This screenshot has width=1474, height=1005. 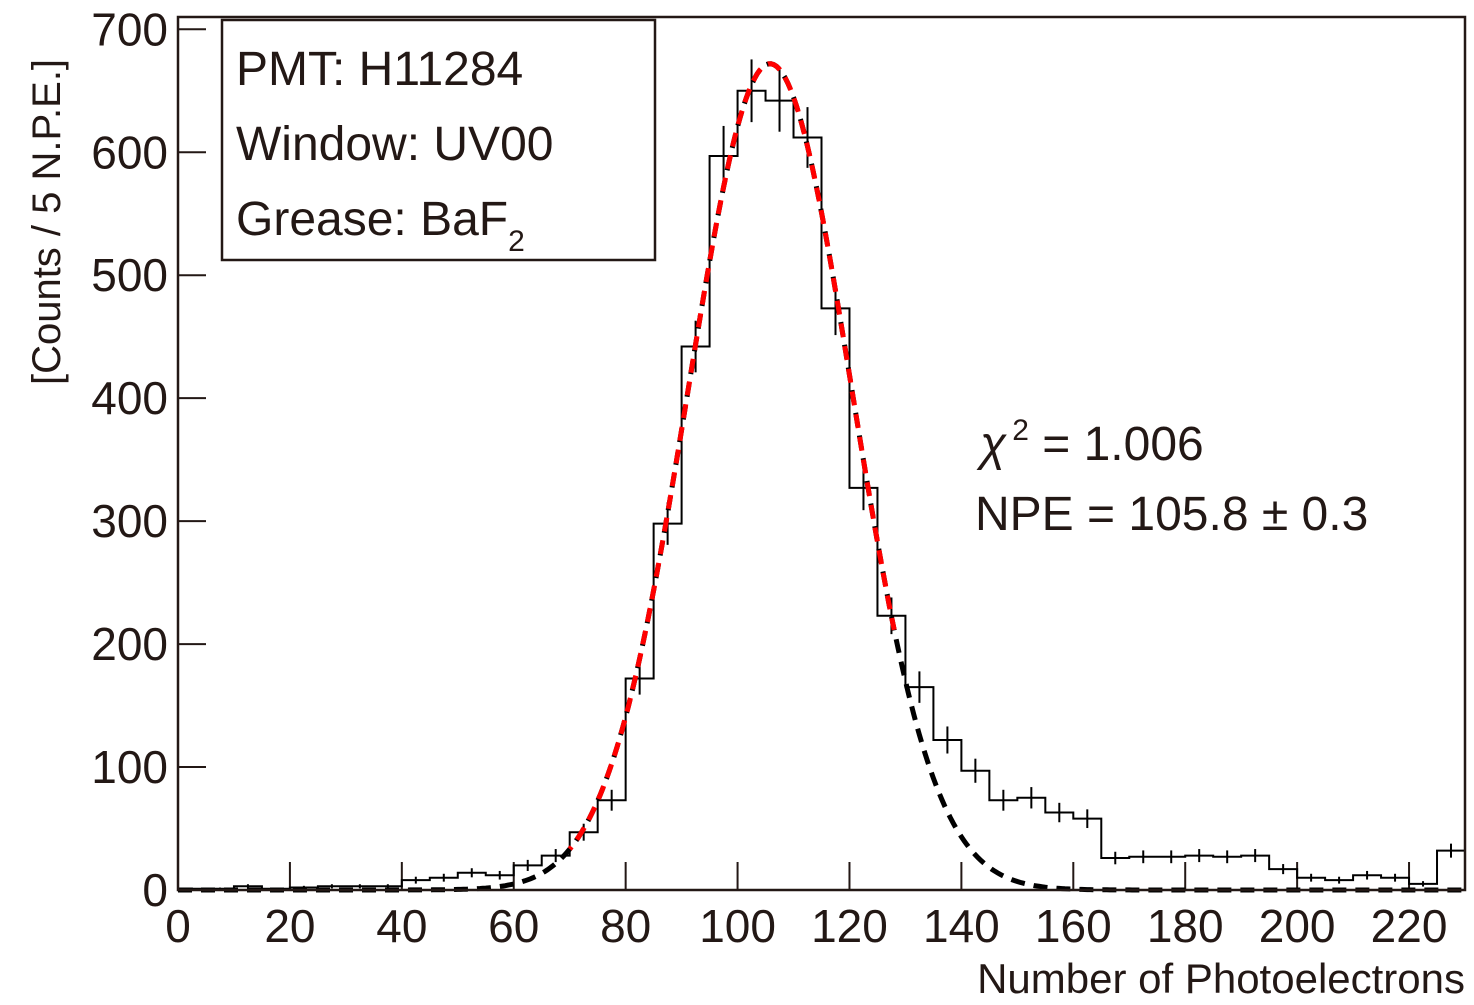 I want to click on x-tick-label: 120, so click(x=849, y=926).